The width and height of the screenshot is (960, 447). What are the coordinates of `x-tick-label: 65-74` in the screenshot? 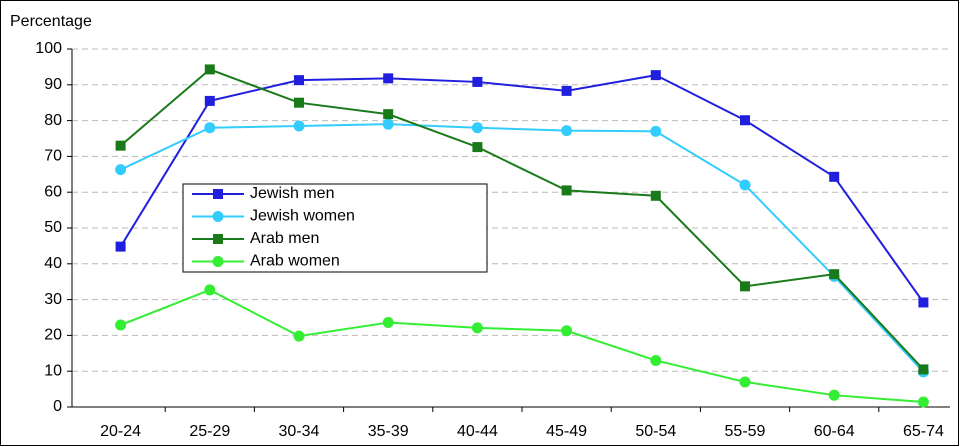 It's located at (923, 431).